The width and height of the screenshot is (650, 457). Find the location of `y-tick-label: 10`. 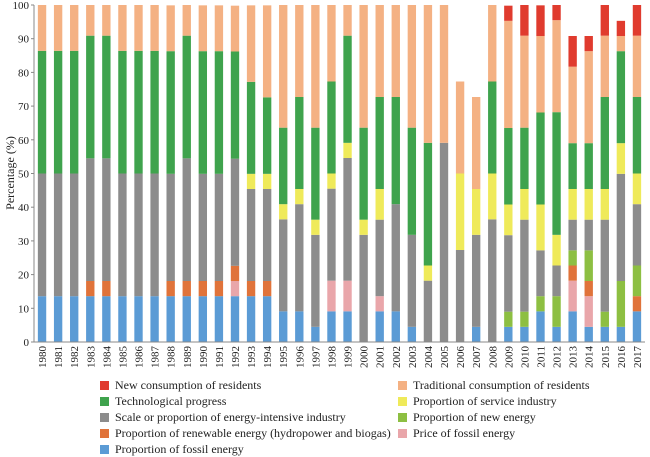

y-tick-label: 10 is located at coordinates (24, 309).